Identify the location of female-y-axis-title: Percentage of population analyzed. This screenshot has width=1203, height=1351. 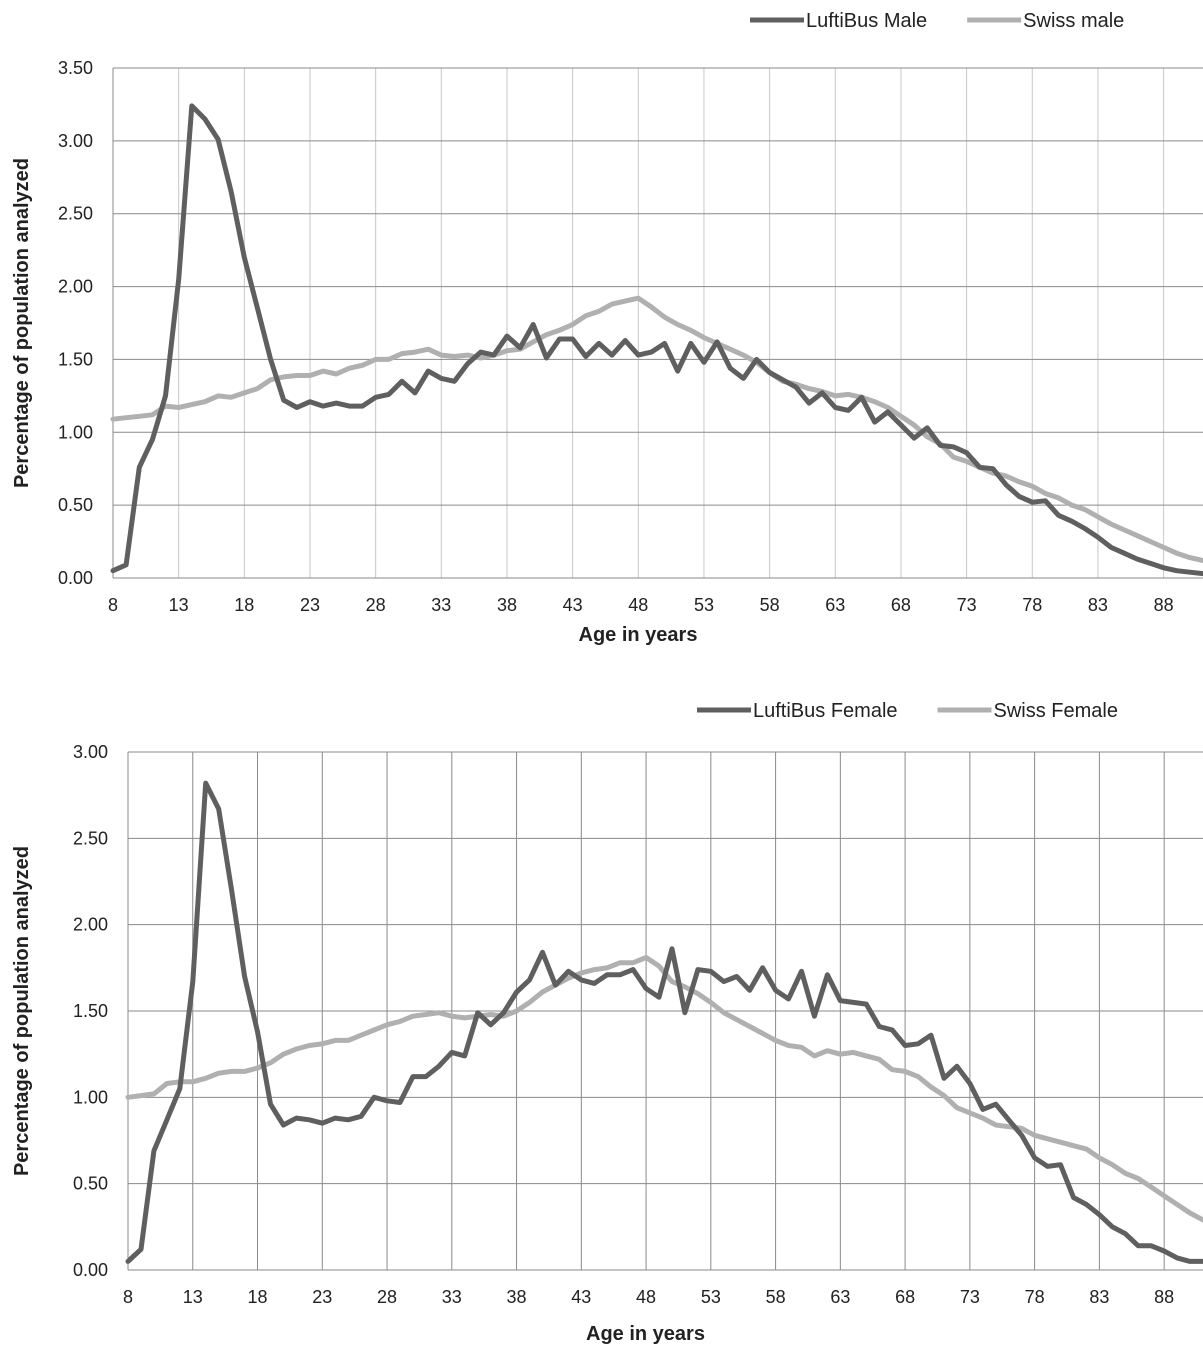
(22, 1011).